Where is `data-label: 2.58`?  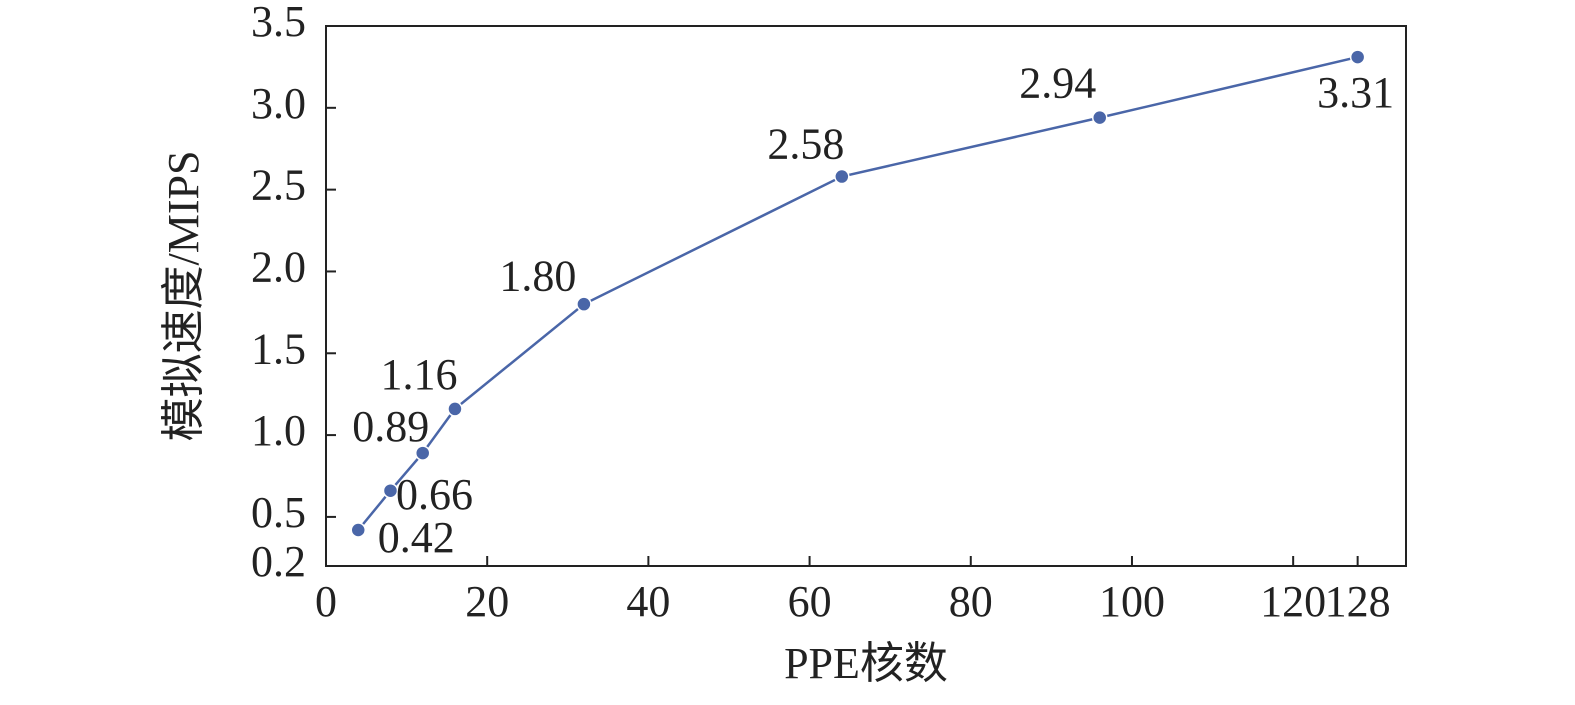
data-label: 2.58 is located at coordinates (805, 144).